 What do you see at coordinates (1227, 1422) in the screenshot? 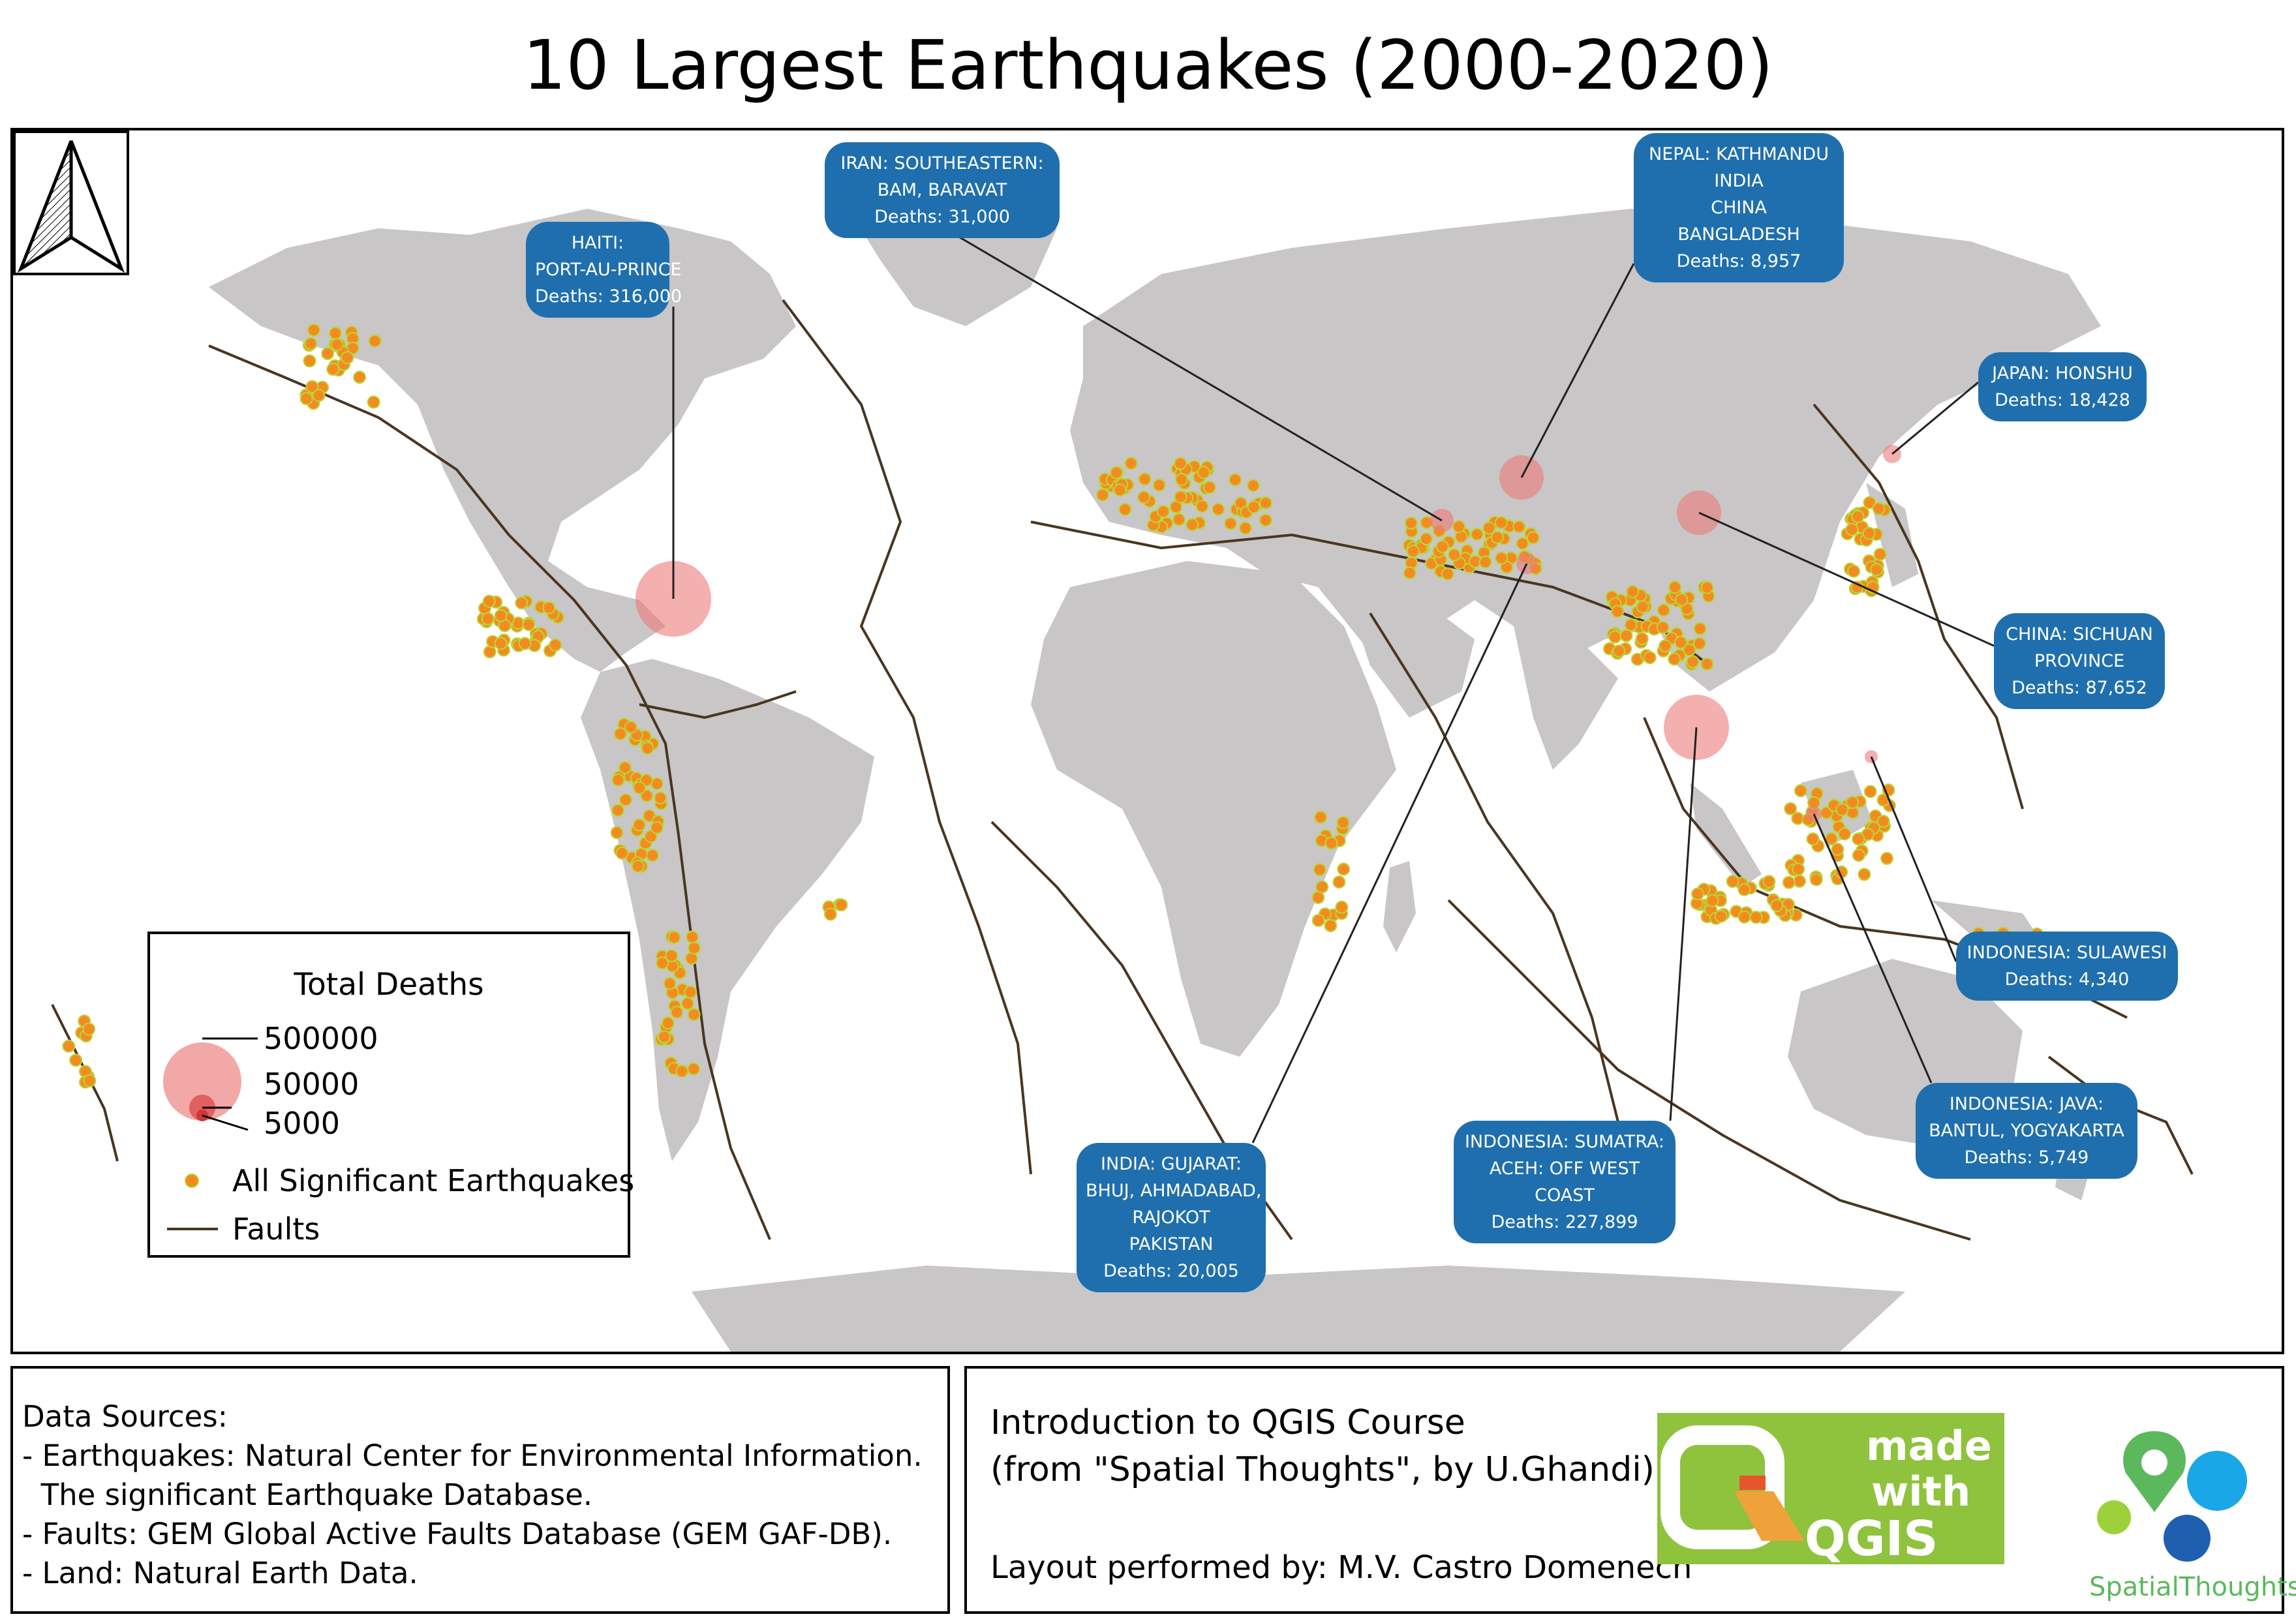
I see `course-title: Introduction to QGIS Course` at bounding box center [1227, 1422].